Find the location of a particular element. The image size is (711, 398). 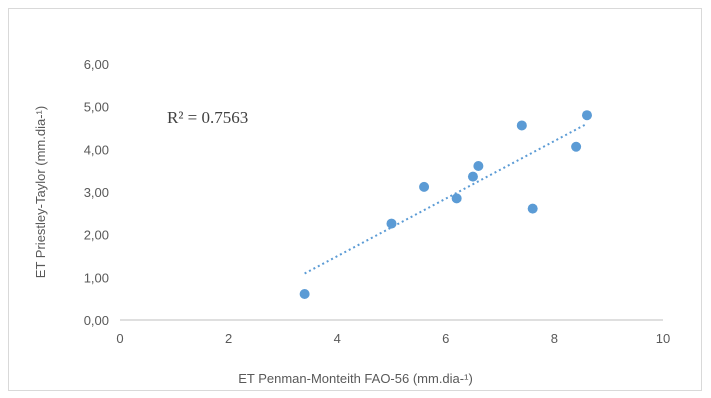

y-tick-label: 1,00 is located at coordinates (96, 277).